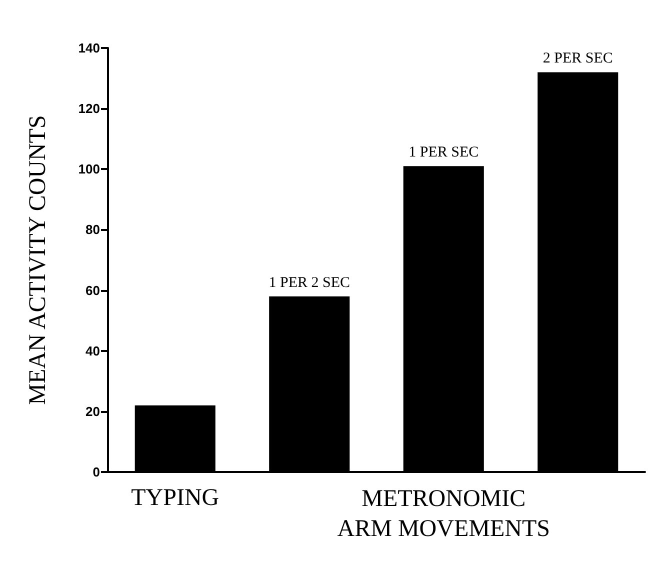 This screenshot has width=654, height=582. What do you see at coordinates (89, 169) in the screenshot?
I see `y-tick-label: 100` at bounding box center [89, 169].